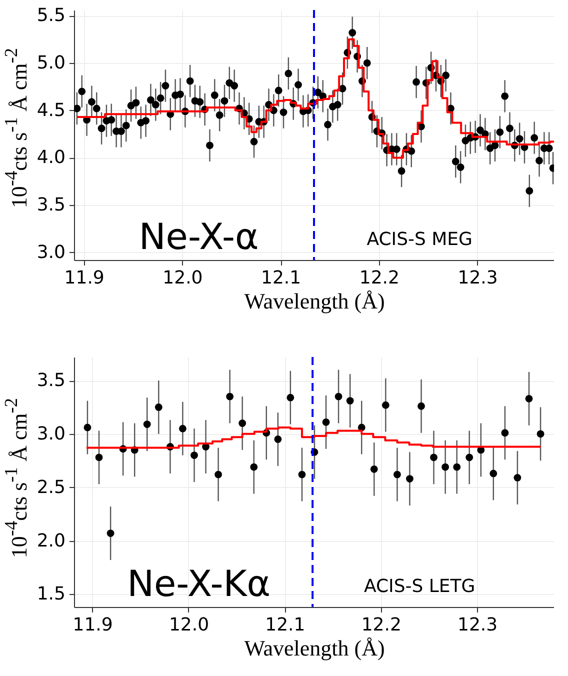 The height and width of the screenshot is (676, 568). Describe the element at coordinates (51, 110) in the screenshot. I see `y-tick-label: 4.5` at that location.